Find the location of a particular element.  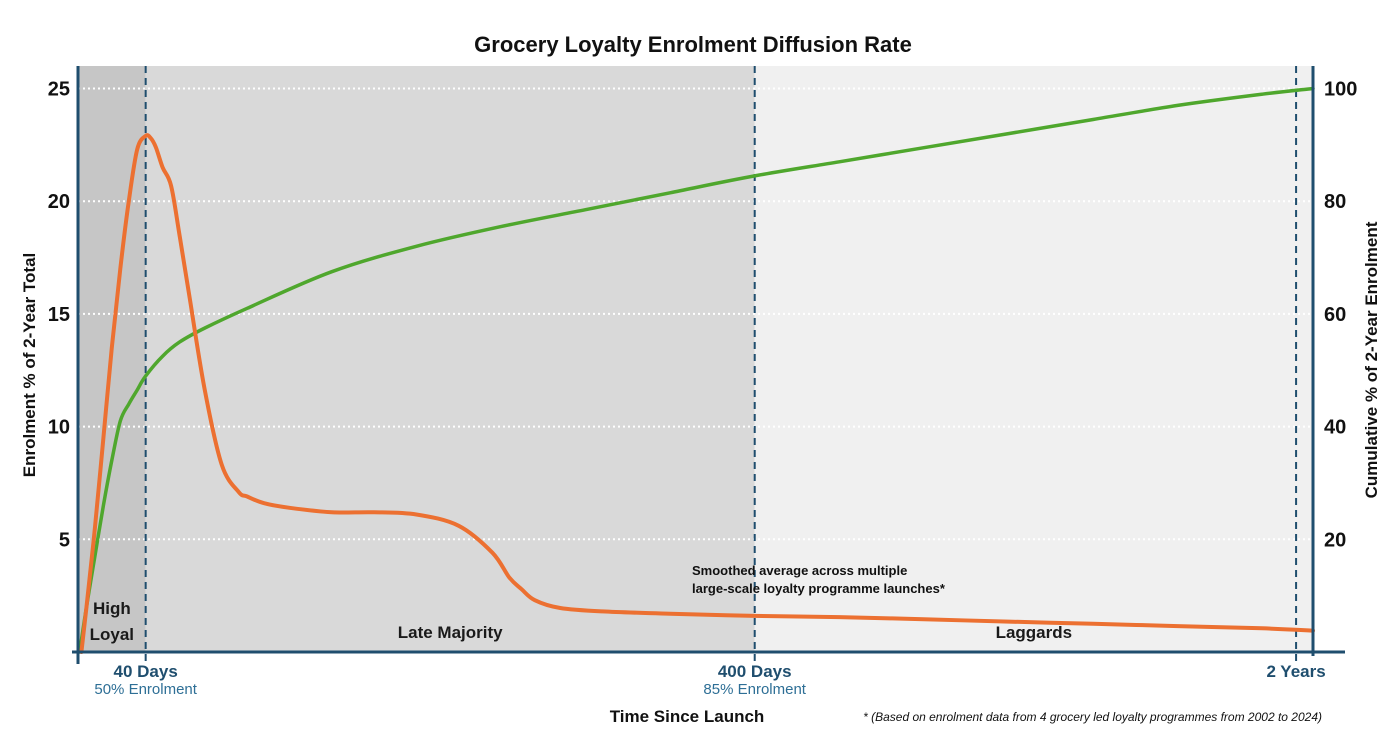

region-label-high-loyal-0: High is located at coordinates (112, 608).